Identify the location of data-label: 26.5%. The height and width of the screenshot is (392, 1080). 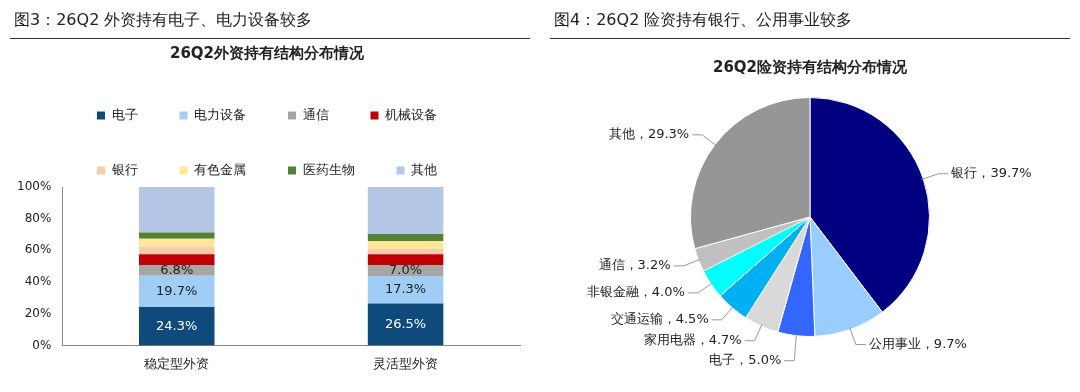
(405, 323).